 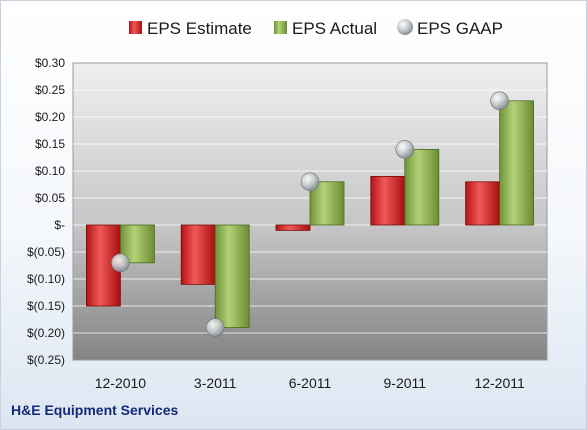 I want to click on x-axis-categories: 12-2010 3-2011 6-2011 9-2011 12-2011, so click(x=310, y=383).